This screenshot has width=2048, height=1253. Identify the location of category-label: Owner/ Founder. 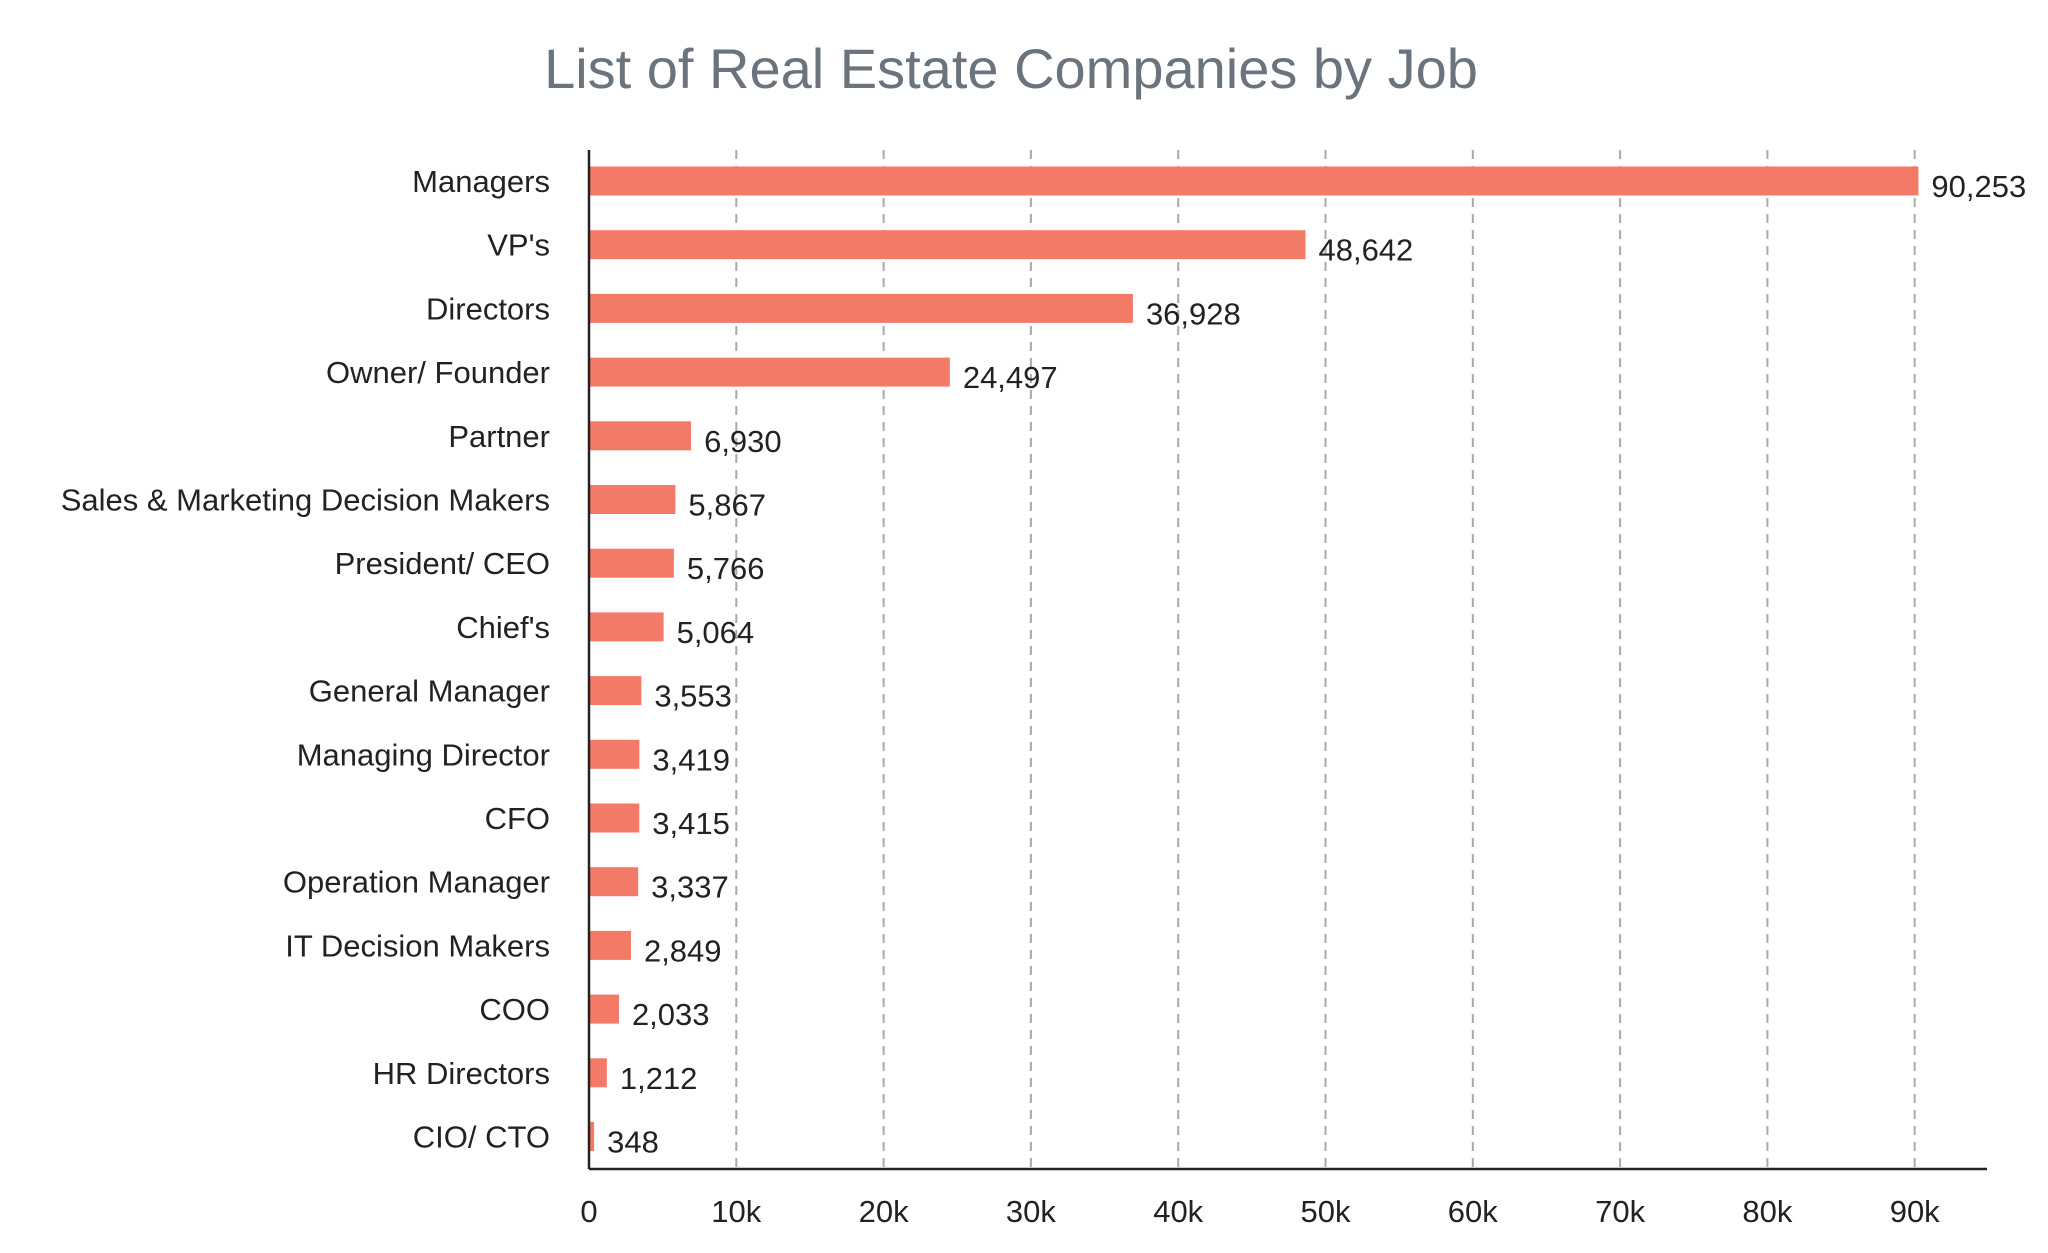
(438, 372).